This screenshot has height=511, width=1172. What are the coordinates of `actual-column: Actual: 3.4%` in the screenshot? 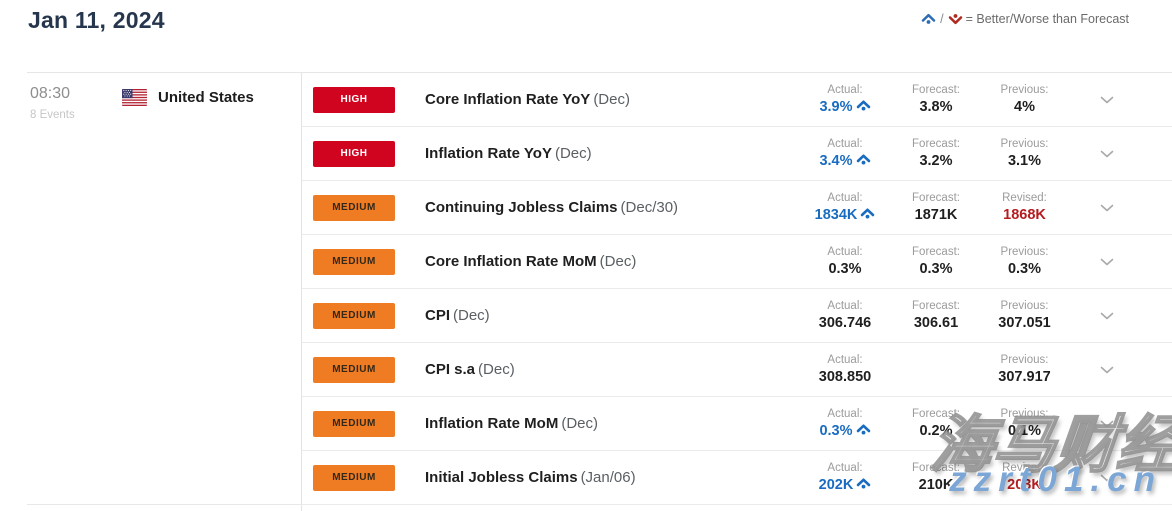 It's located at (845, 153).